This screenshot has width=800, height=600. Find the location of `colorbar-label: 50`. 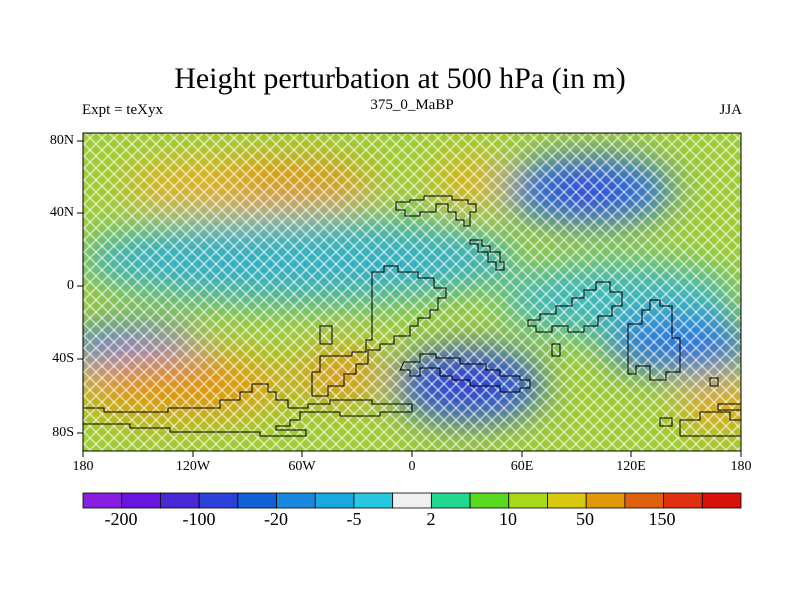

colorbar-label: 50 is located at coordinates (585, 519).